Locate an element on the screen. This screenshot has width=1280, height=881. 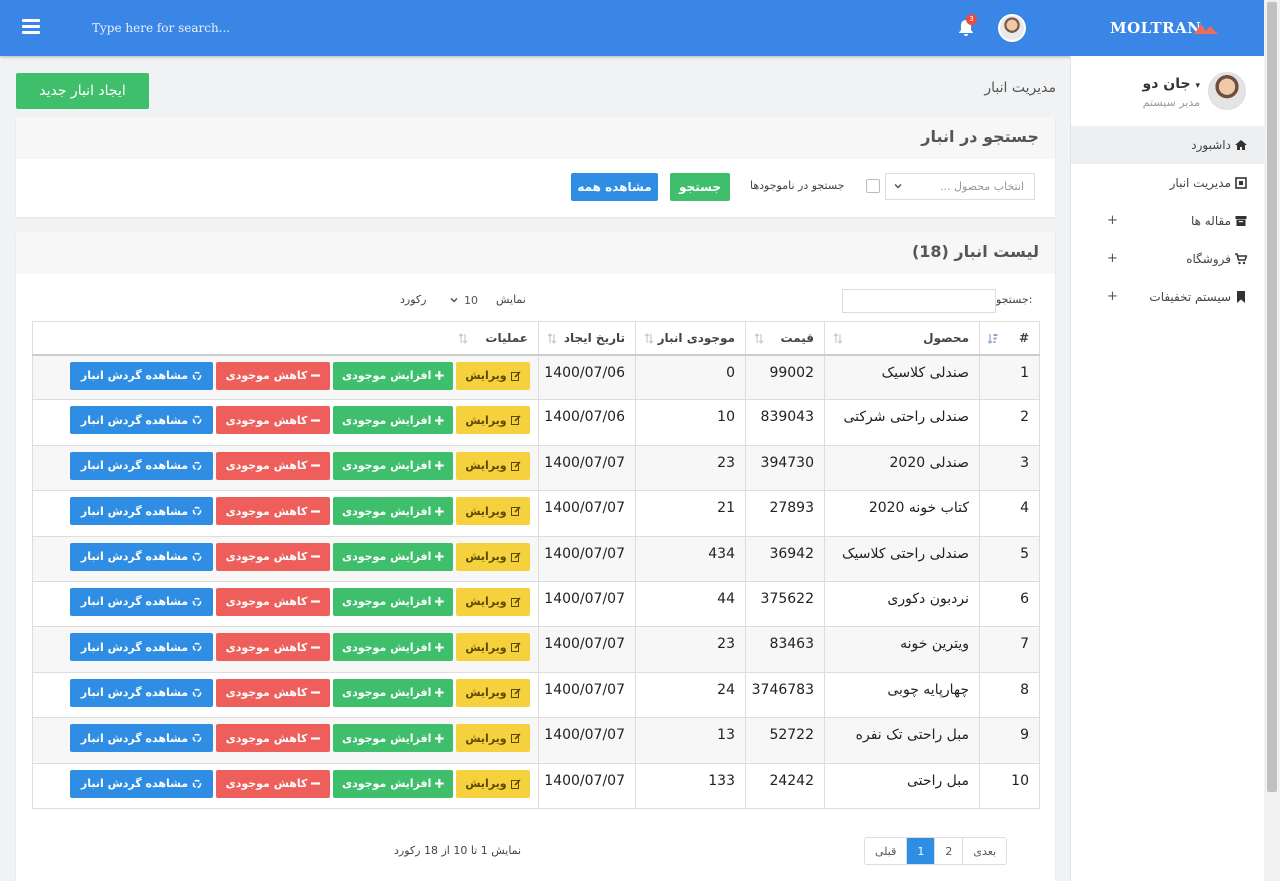
column-header-operations: عملیات is located at coordinates (285, 338).